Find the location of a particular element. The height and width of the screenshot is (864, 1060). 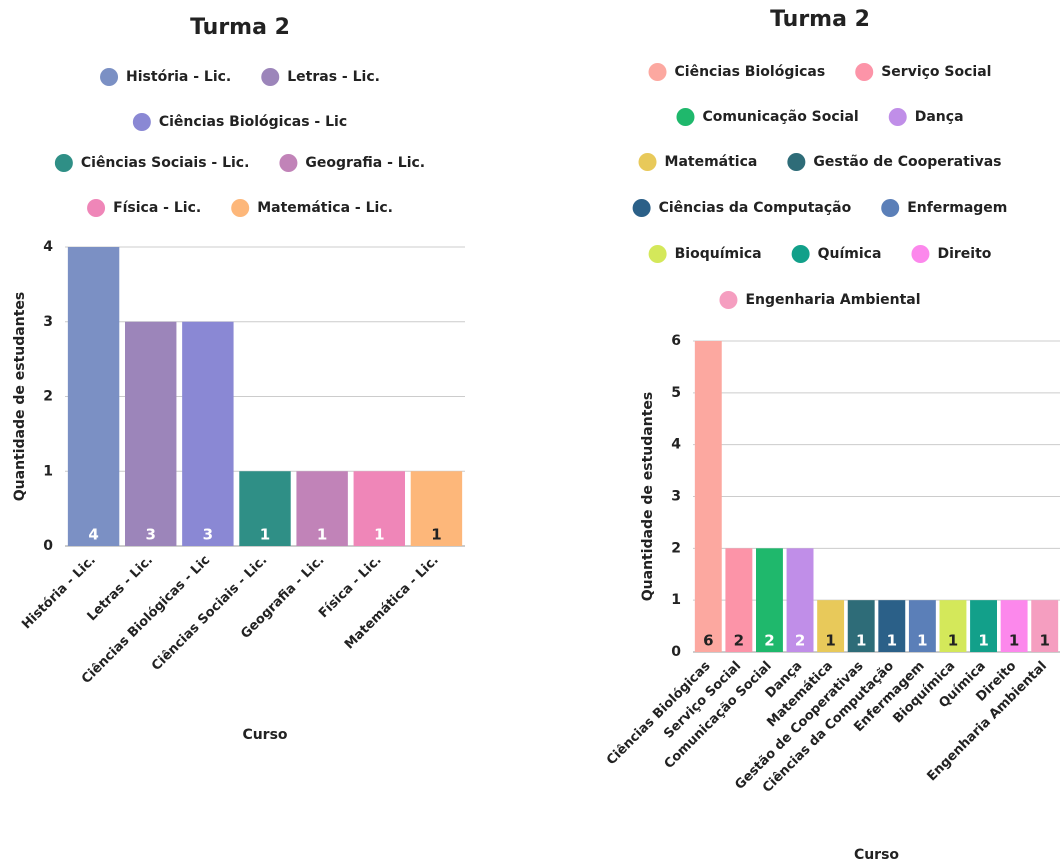

legend-label: Serviço Social is located at coordinates (936, 72).